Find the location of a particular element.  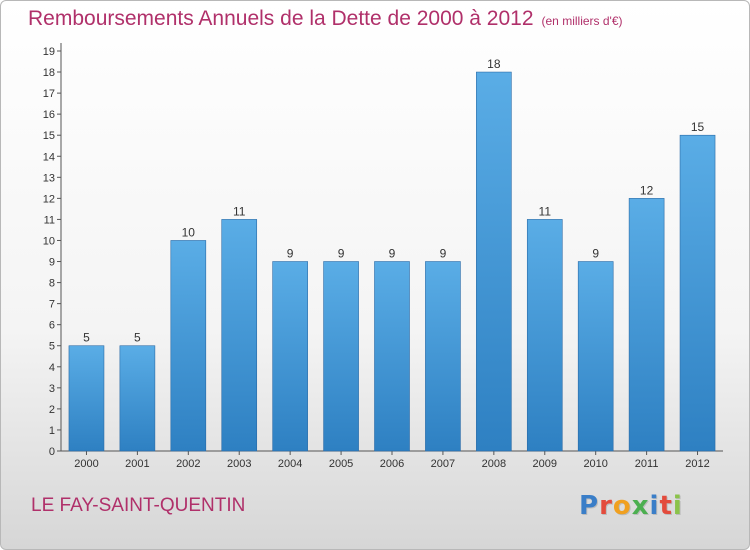

city-name: LE FAY-SAINT-QUENTIN is located at coordinates (138, 505).